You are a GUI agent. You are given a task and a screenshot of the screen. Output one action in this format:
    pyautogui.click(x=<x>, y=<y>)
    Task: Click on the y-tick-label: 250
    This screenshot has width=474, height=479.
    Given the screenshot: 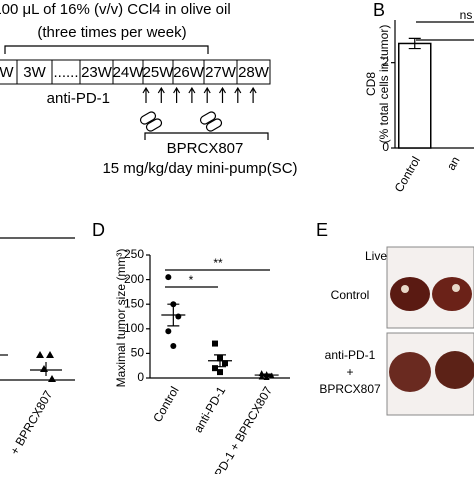 What is the action you would take?
    pyautogui.click(x=134, y=254)
    